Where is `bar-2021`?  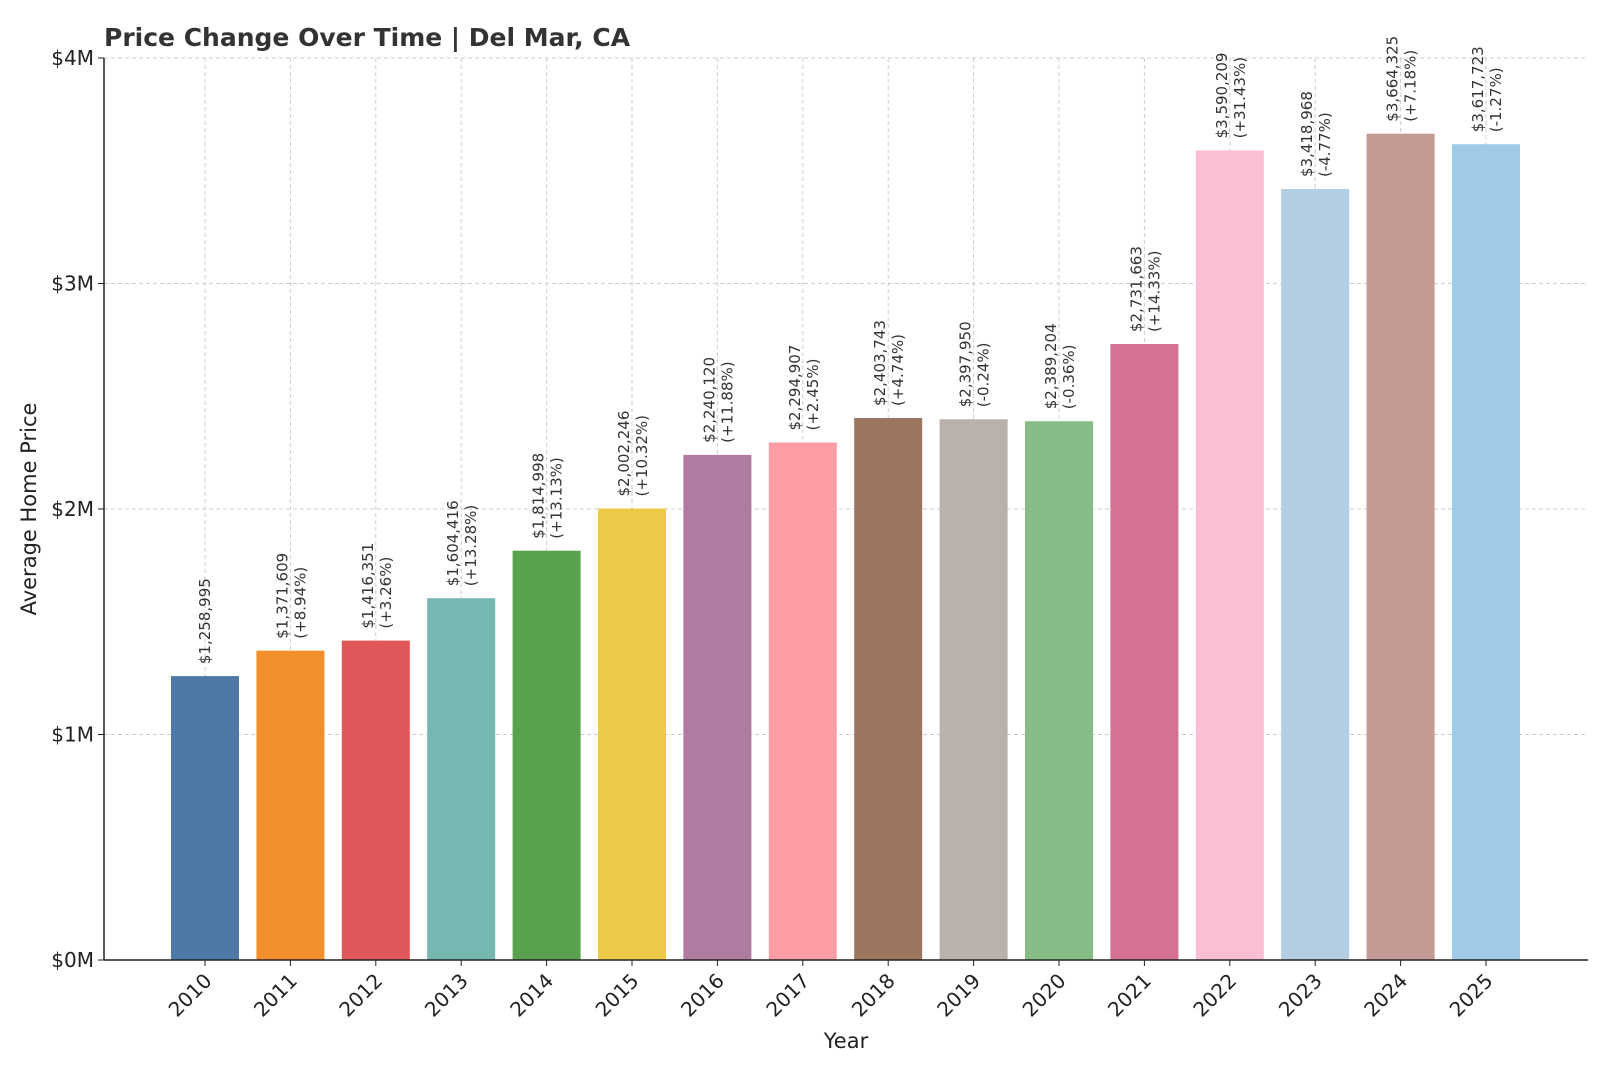
bar-2021 is located at coordinates (1144, 652).